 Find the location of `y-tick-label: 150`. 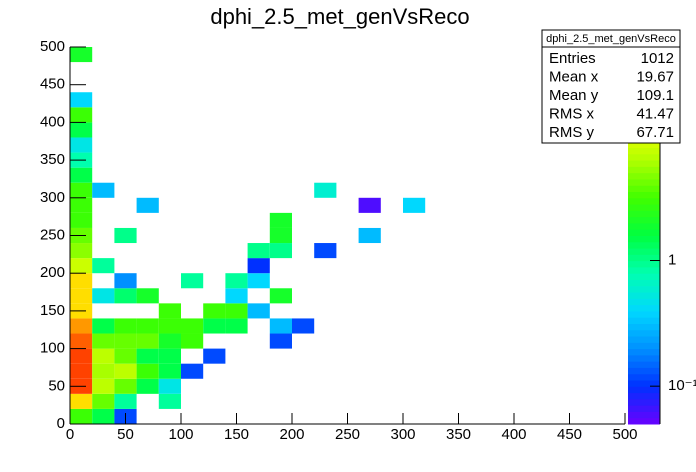

y-tick-label: 150 is located at coordinates (52, 310).